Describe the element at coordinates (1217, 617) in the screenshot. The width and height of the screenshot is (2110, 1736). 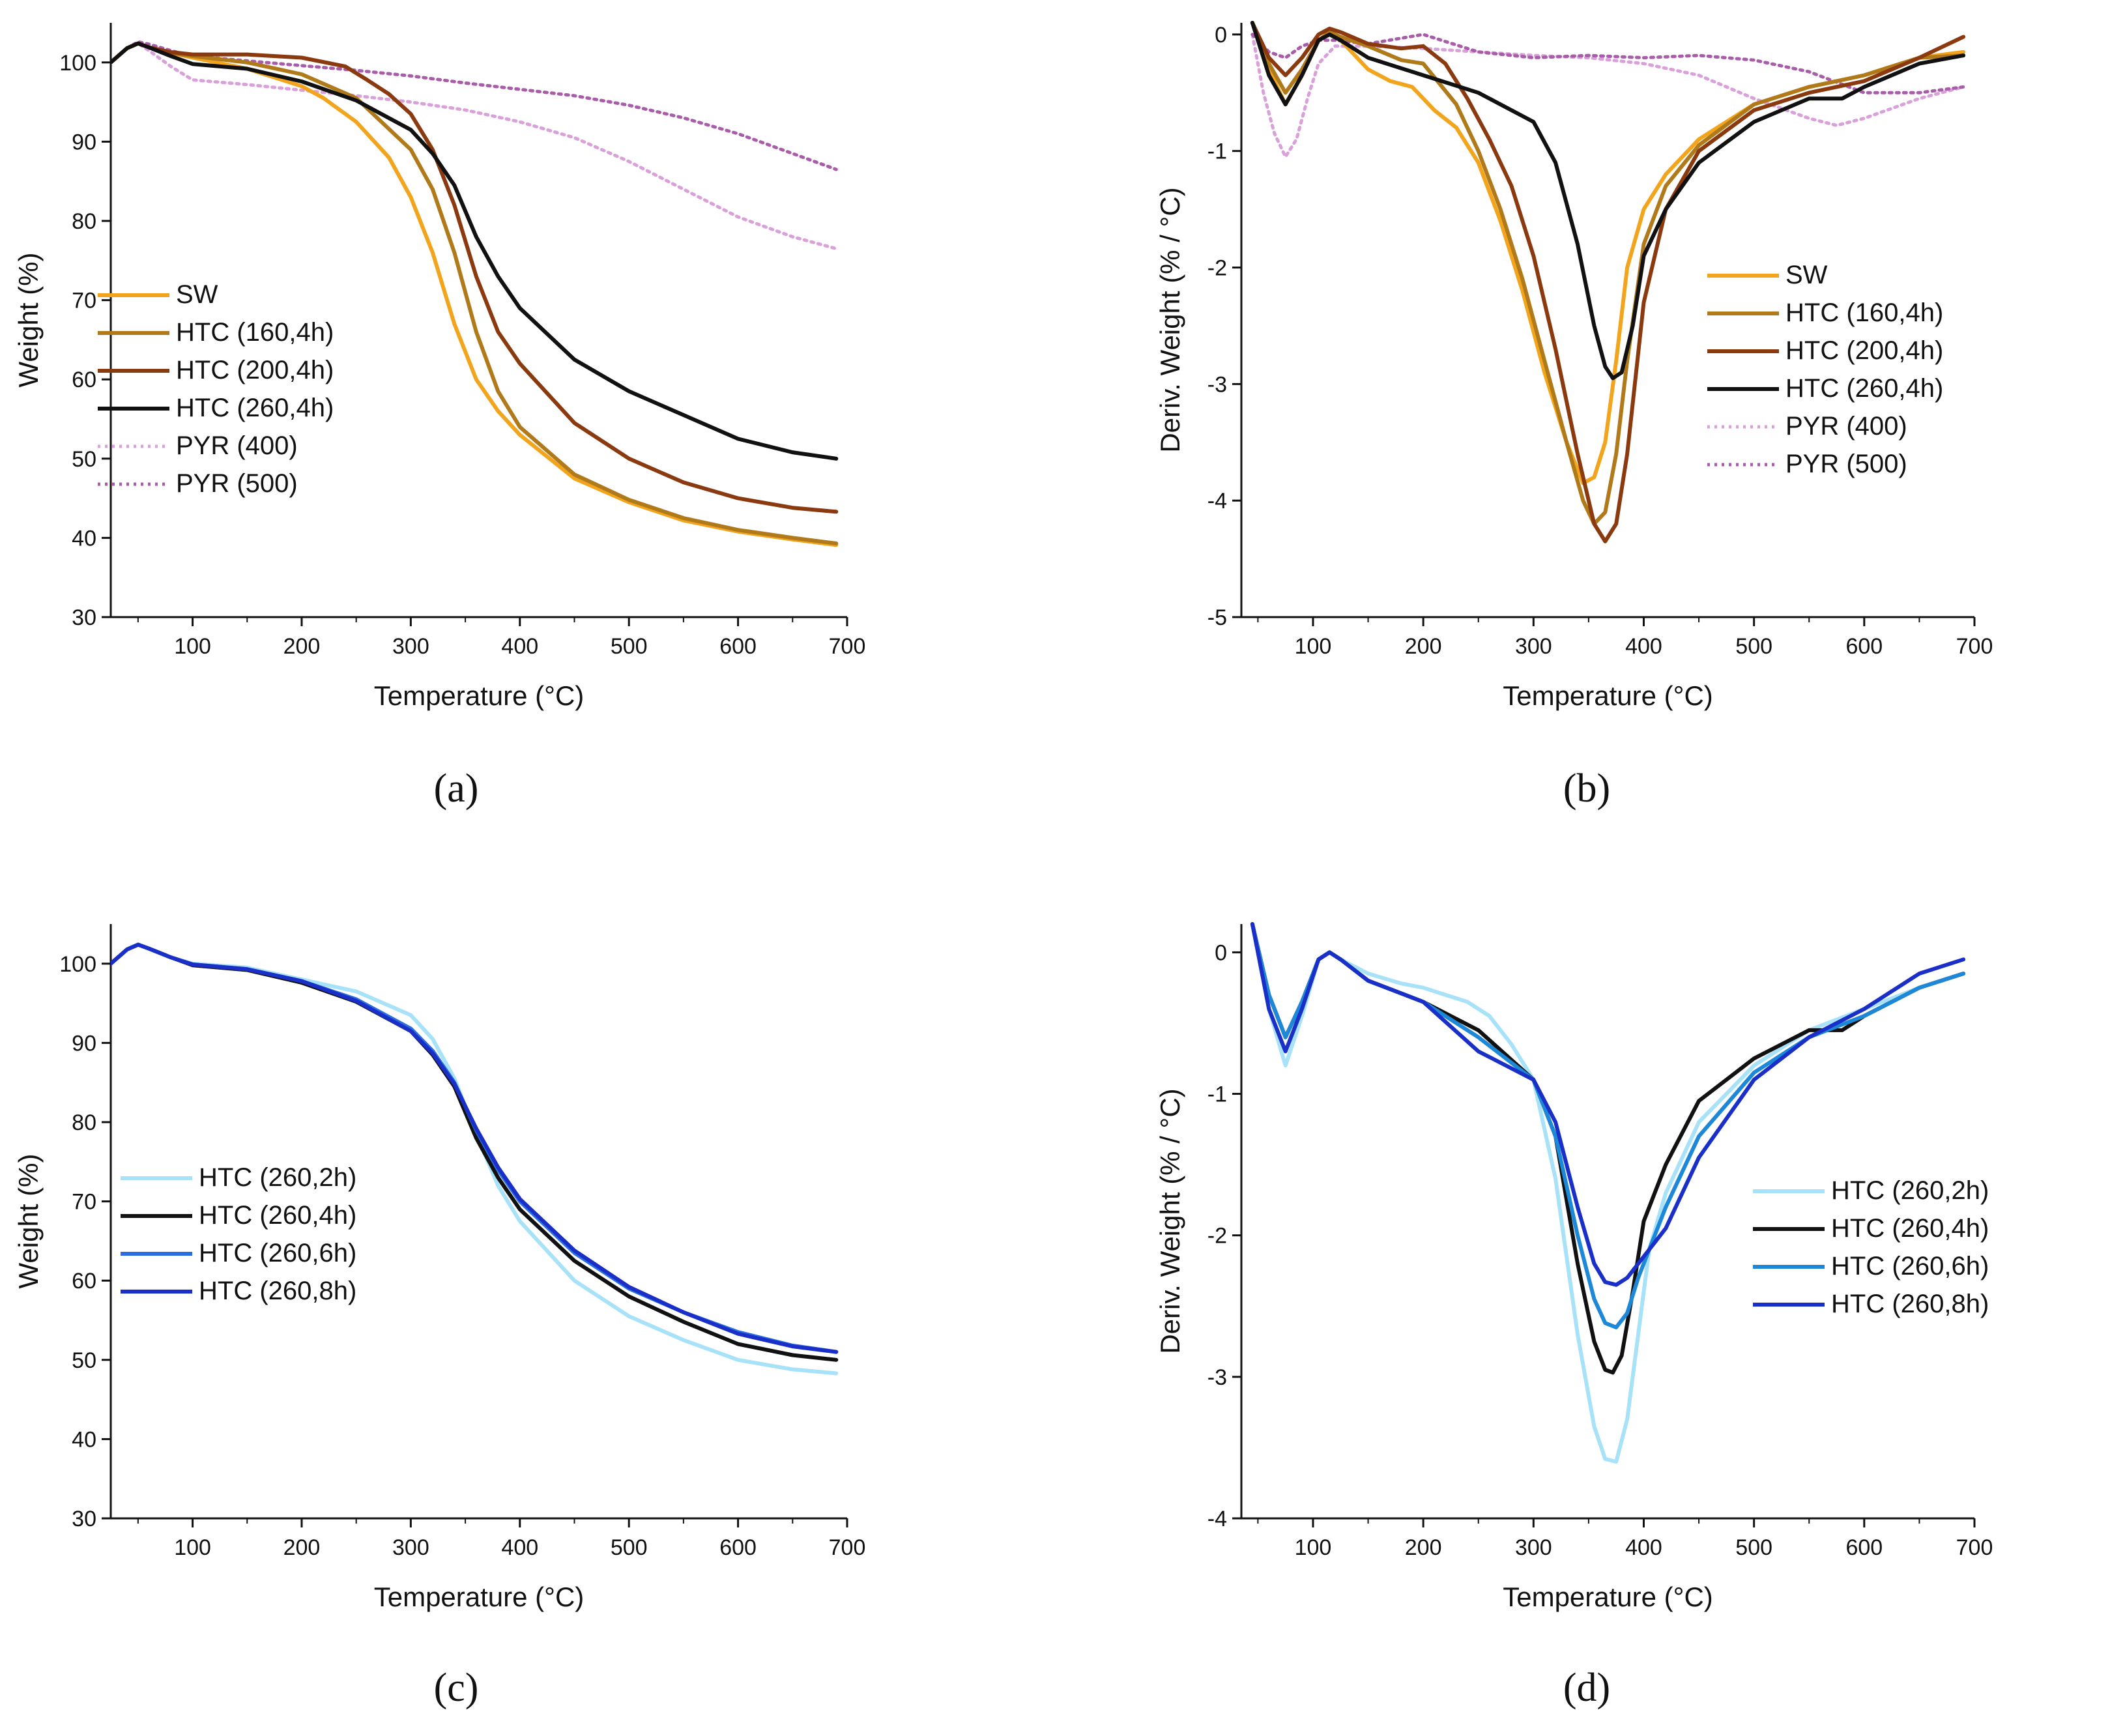
I see `y-tick-label: -5` at that location.